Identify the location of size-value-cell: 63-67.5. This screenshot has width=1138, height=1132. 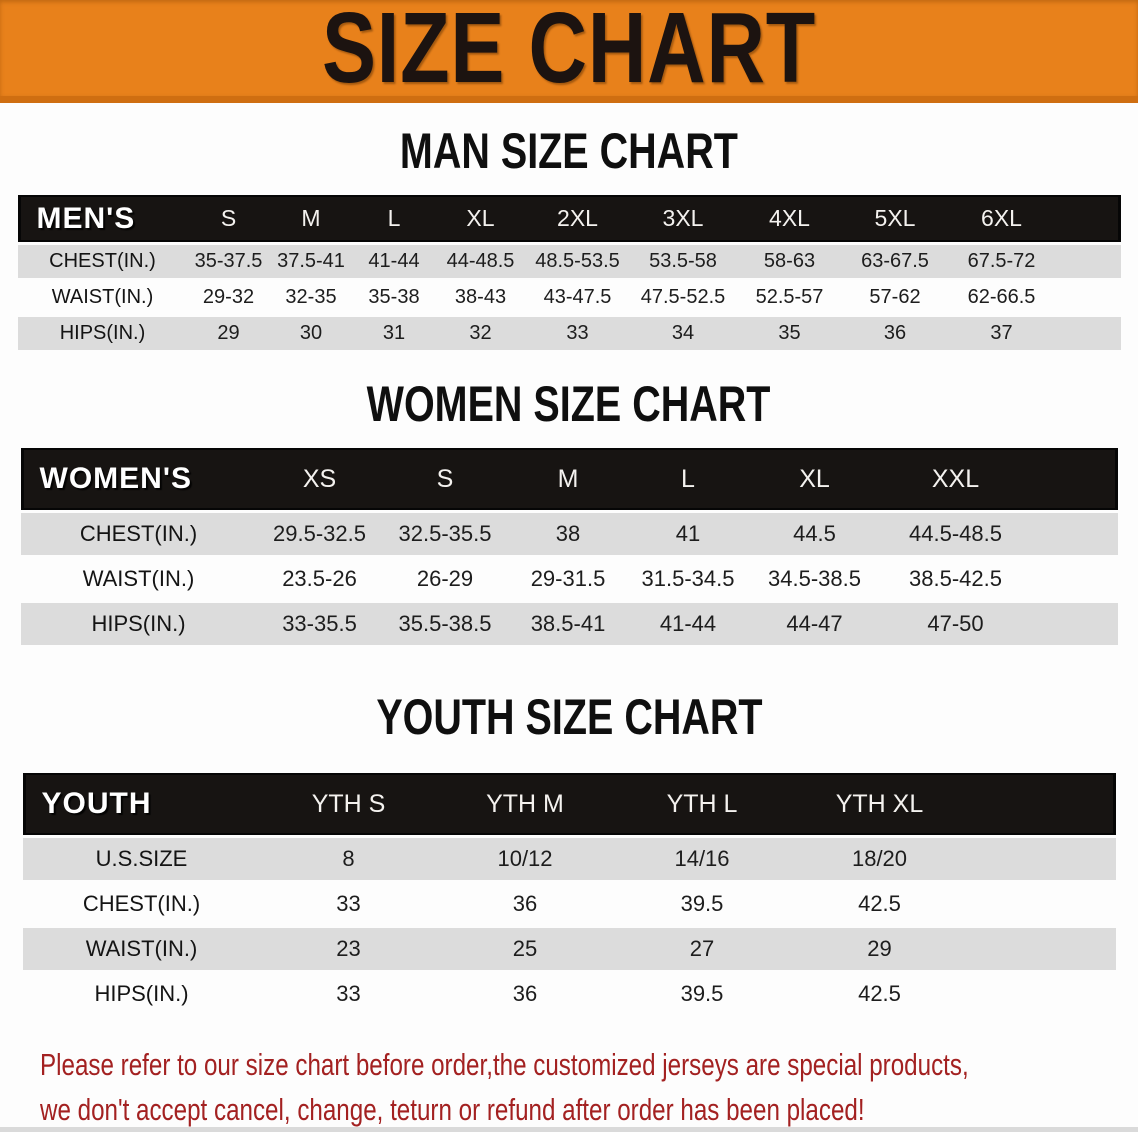
(895, 261).